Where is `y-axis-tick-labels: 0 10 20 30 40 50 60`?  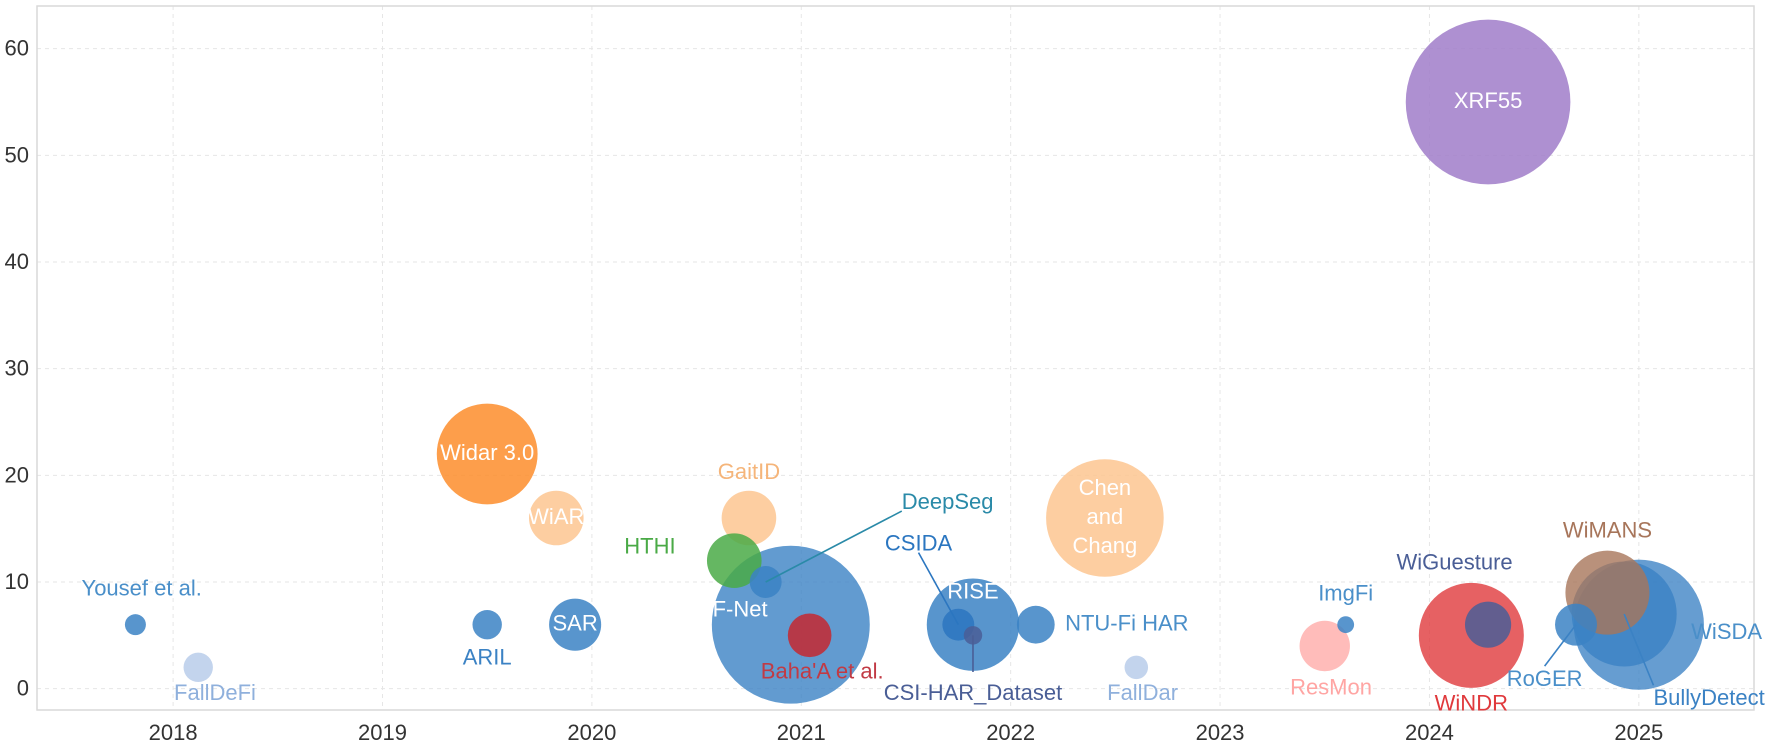 y-axis-tick-labels: 0 10 20 30 40 50 60 is located at coordinates (17, 368).